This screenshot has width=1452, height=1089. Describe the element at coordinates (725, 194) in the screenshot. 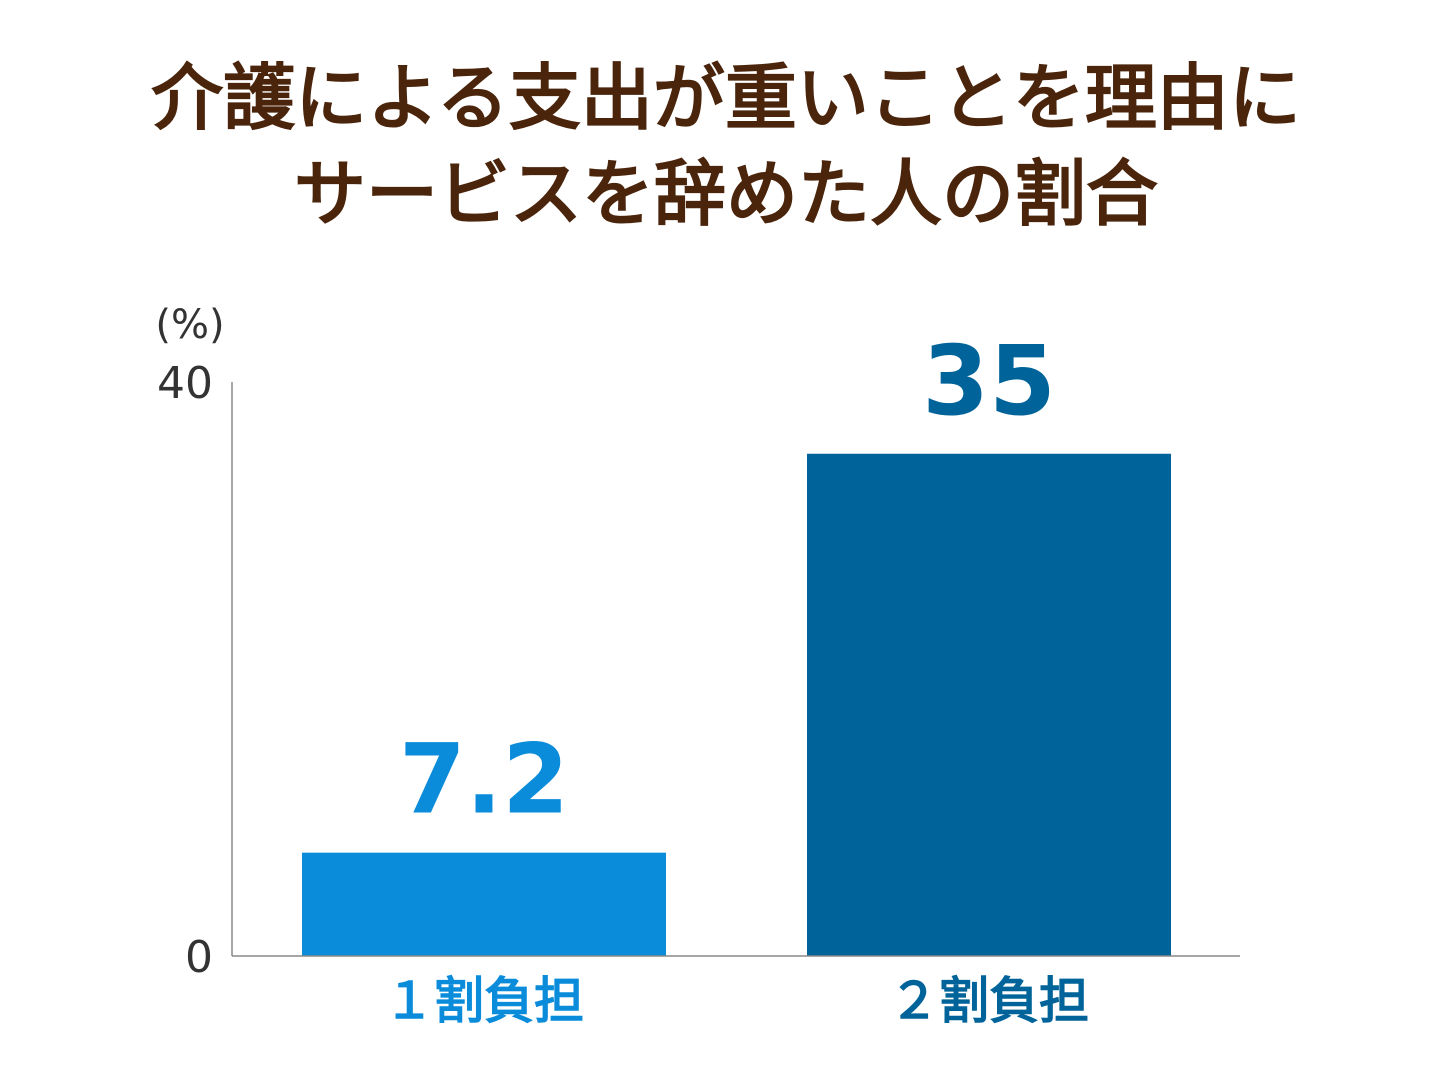

I see `chart-title-line-2: サービスを辞めた人の割合` at that location.